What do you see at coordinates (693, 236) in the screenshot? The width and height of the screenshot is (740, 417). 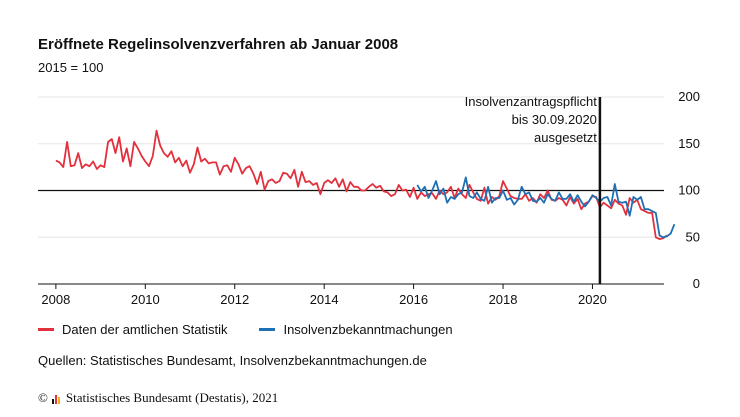 I see `y-tick-label: 50` at bounding box center [693, 236].